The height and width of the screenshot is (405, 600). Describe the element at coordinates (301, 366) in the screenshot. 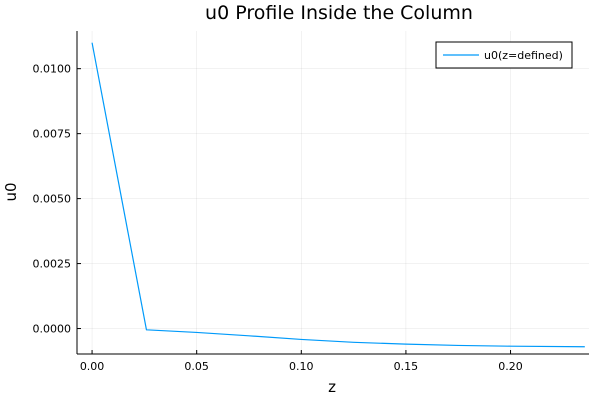

I see `x-tick-label: 0.10` at that location.